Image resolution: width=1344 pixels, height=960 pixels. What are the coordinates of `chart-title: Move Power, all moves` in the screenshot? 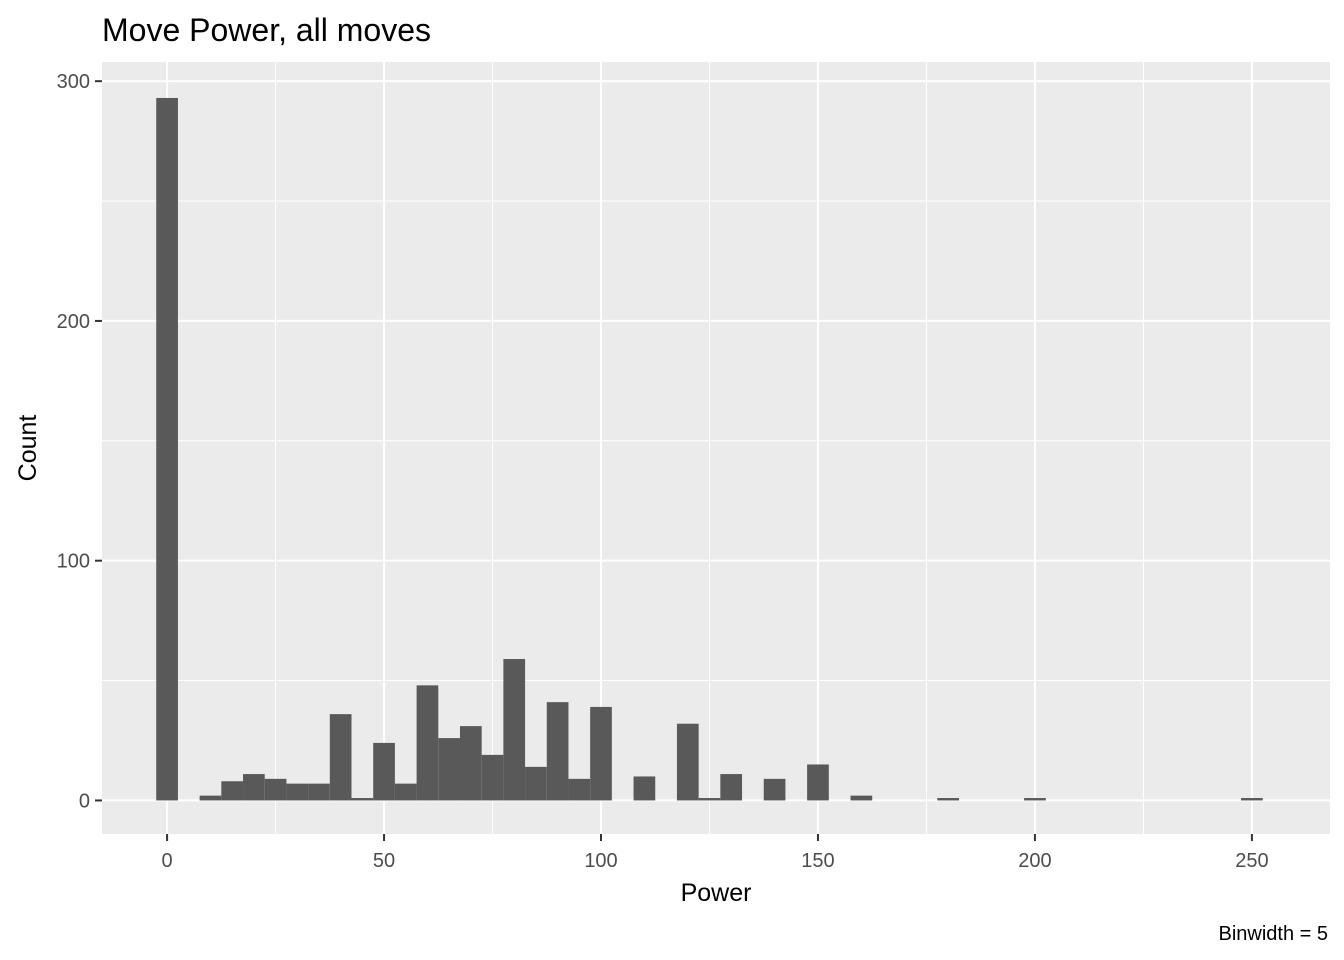 It's located at (266, 30).